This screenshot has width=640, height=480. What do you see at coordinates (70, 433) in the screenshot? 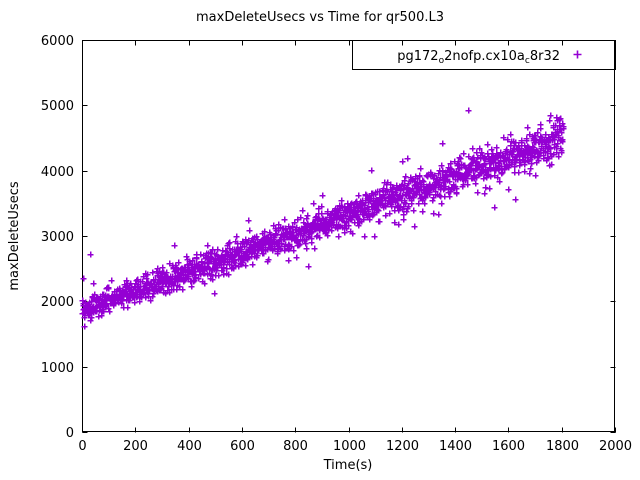
I see `y-tick-label: 0` at bounding box center [70, 433].